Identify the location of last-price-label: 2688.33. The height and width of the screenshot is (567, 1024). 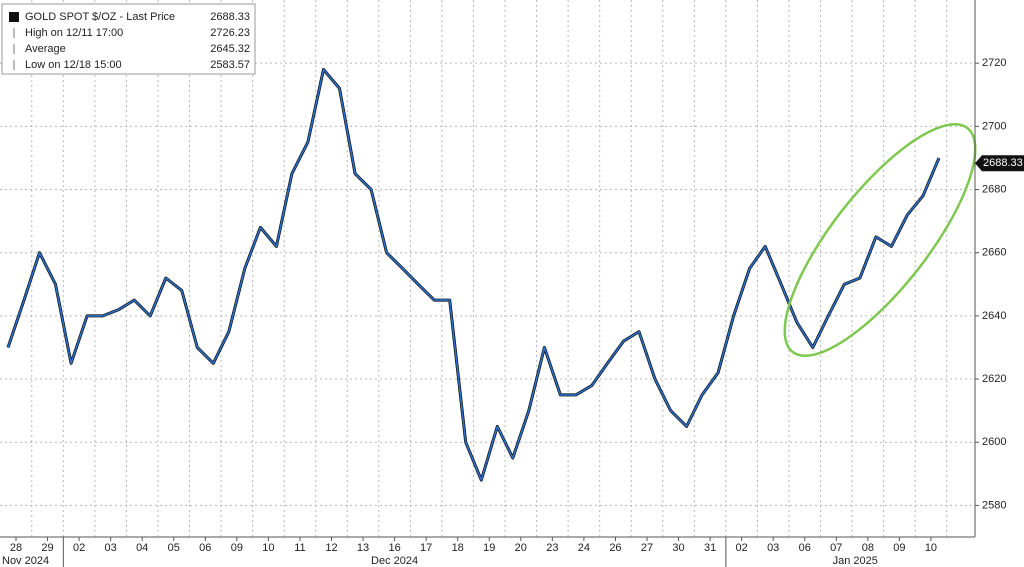
(1003, 163).